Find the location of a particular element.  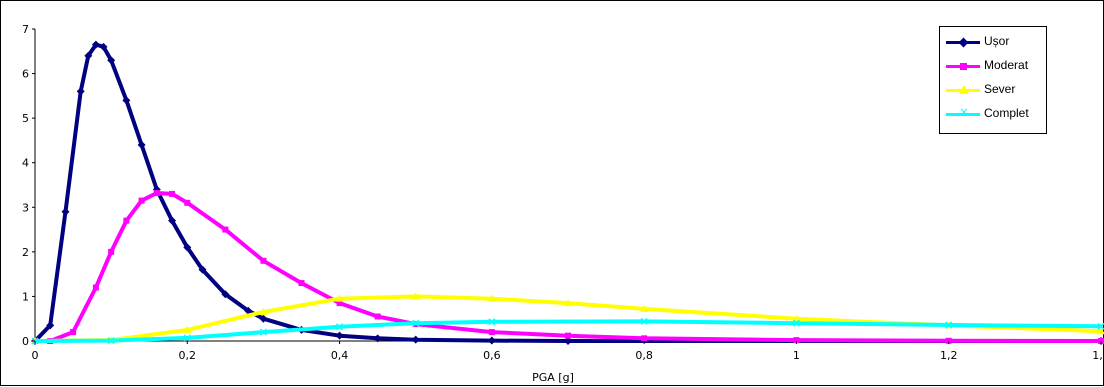

legend-label: Moderat is located at coordinates (1006, 65).